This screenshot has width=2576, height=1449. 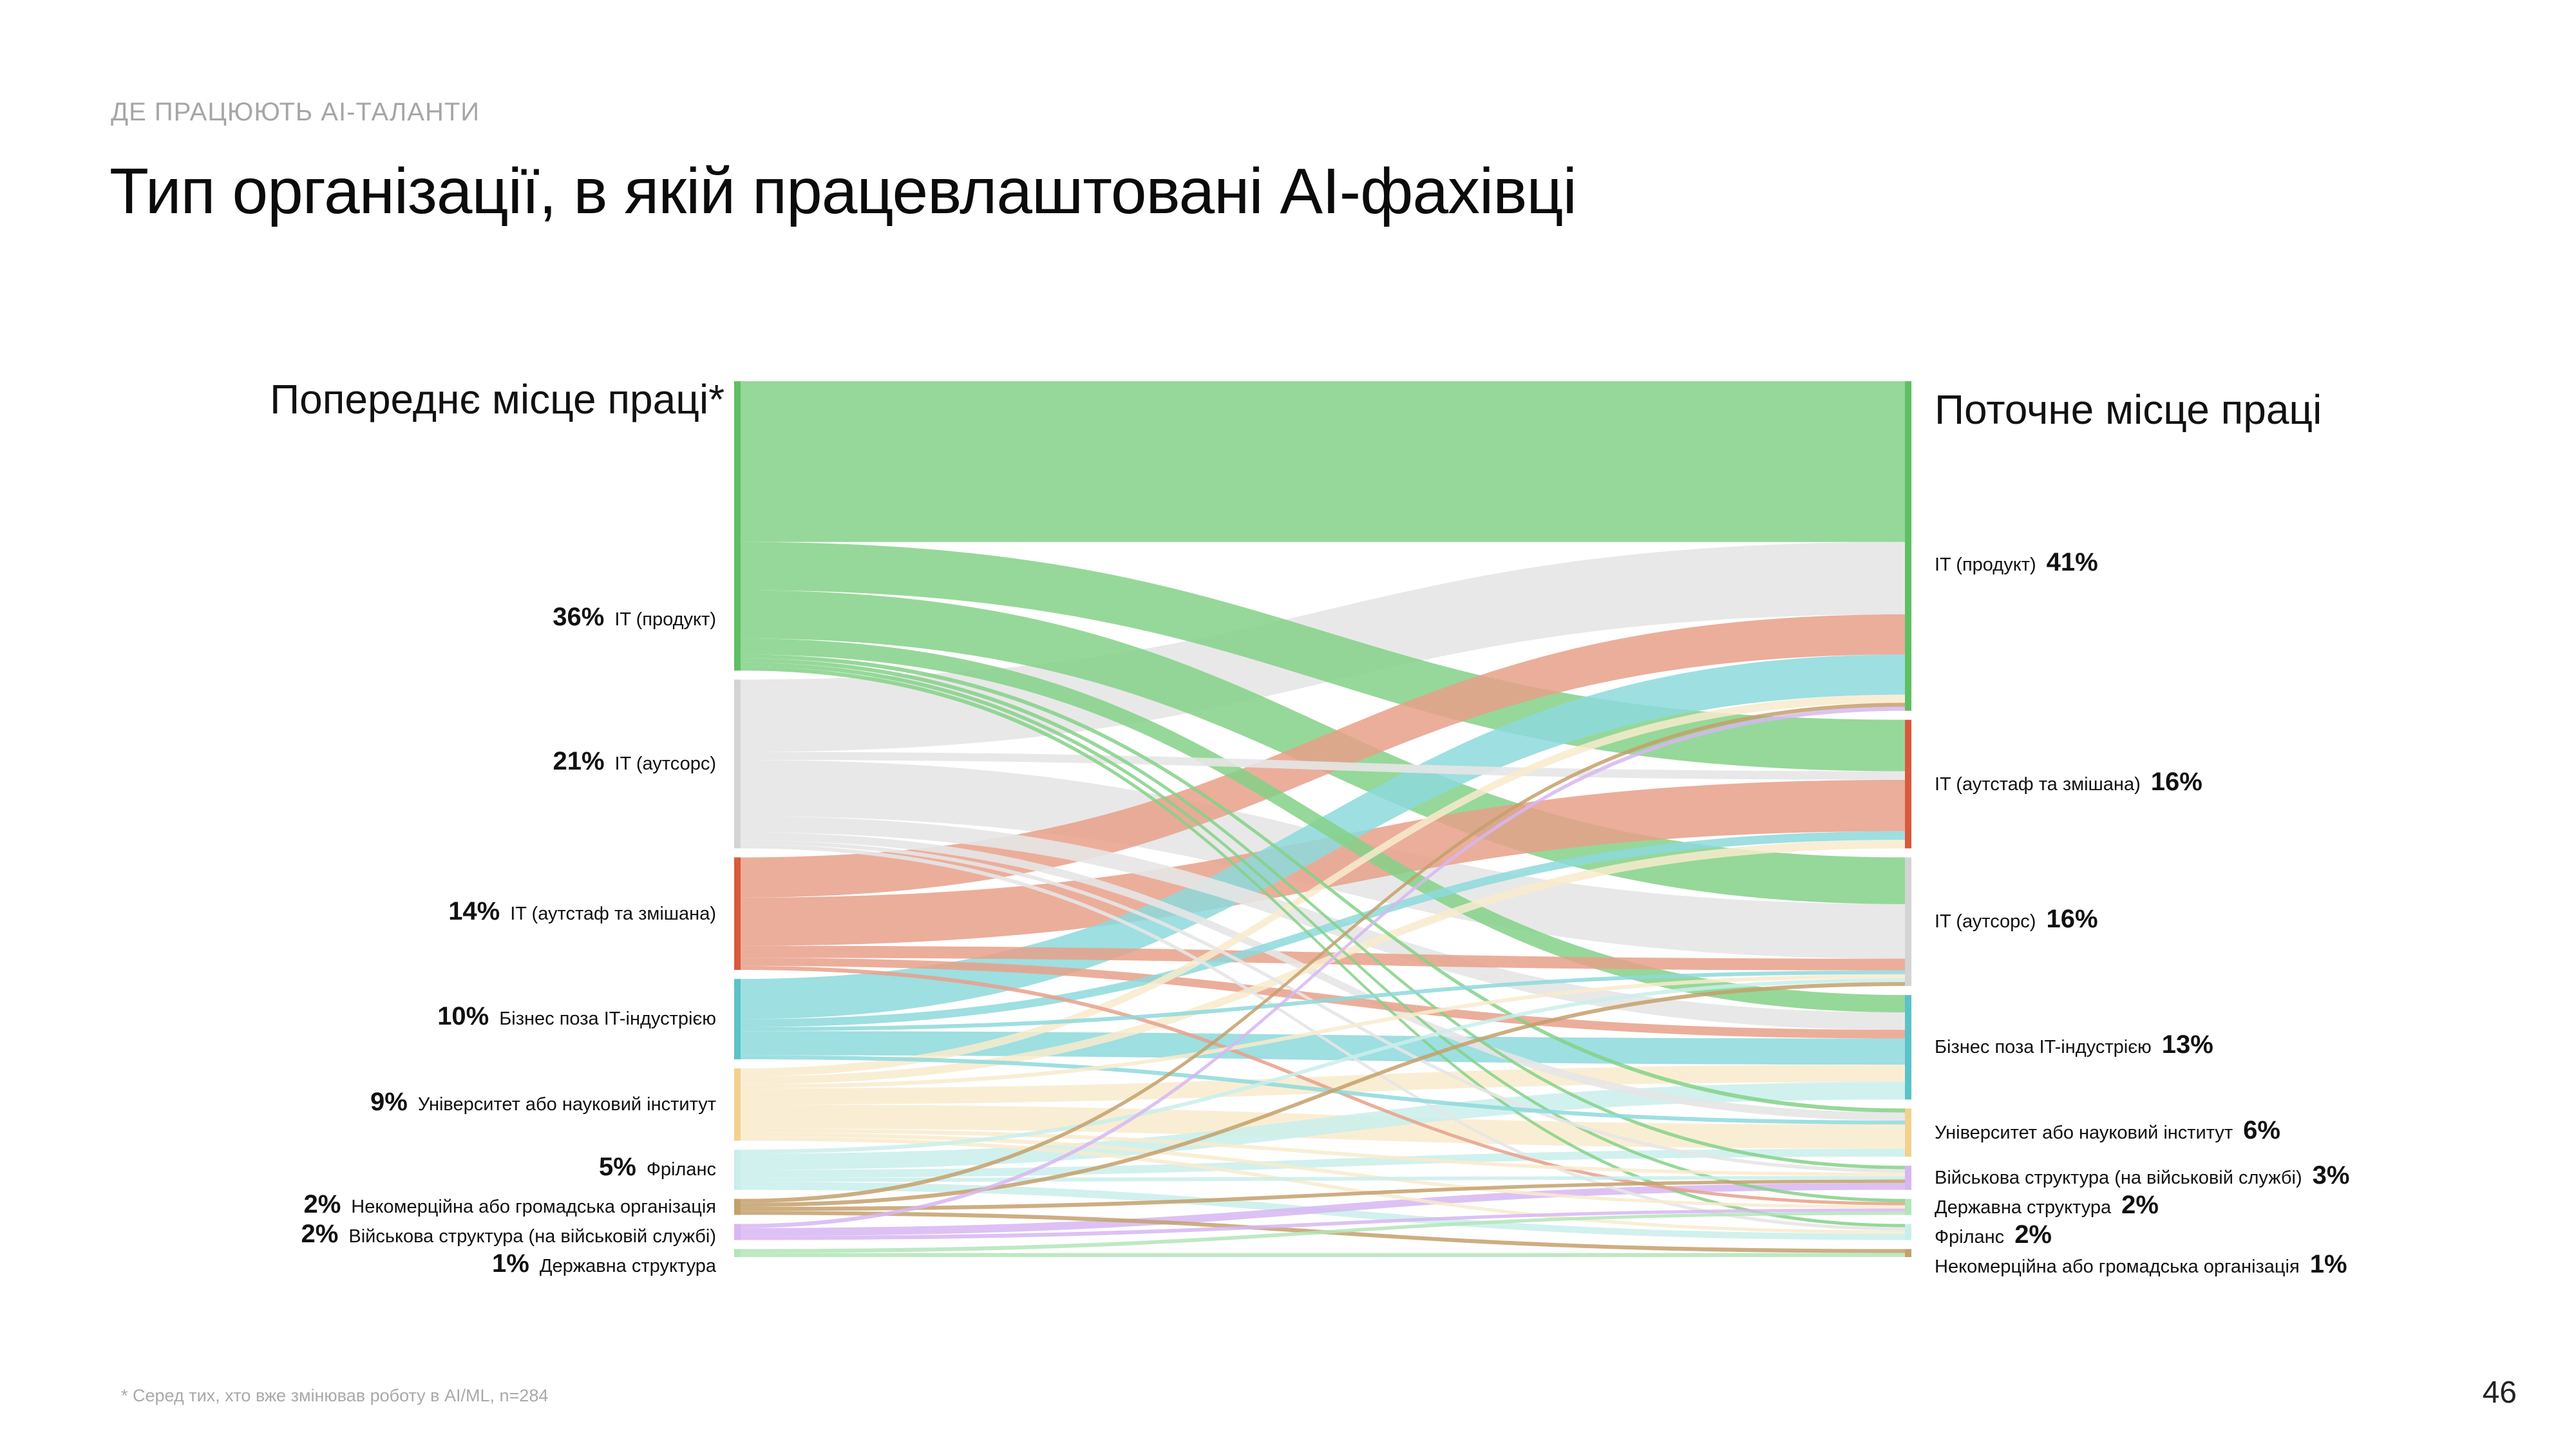 I want to click on right-label-freelance: Фріланс 2%, so click(x=1993, y=1234).